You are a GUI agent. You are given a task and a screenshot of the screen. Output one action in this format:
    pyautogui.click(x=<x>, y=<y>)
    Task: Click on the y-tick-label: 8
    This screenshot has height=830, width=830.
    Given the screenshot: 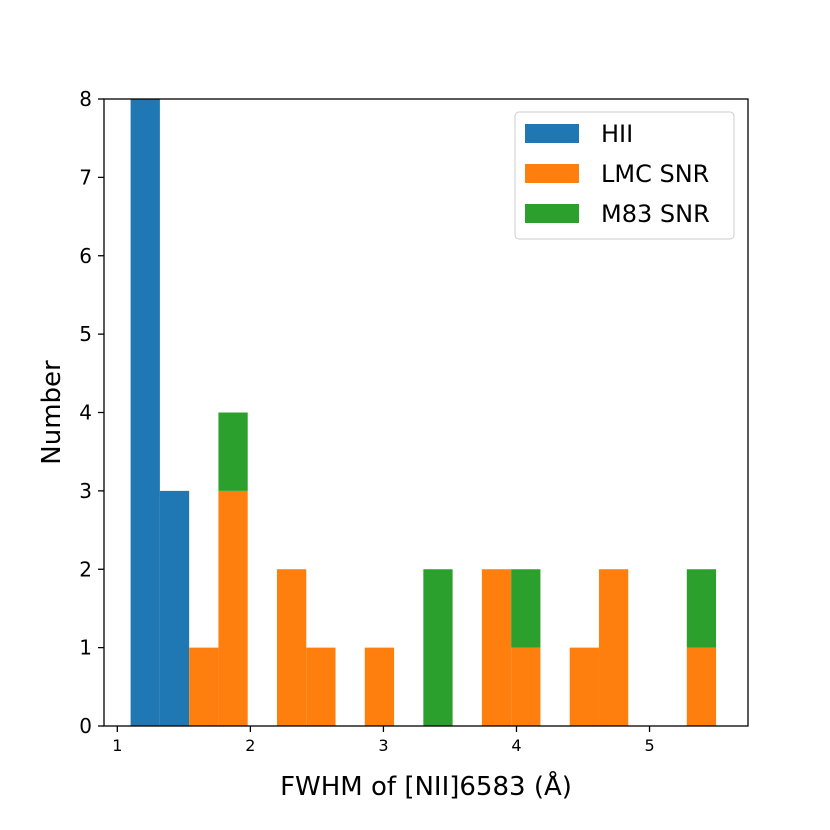 What is the action you would take?
    pyautogui.click(x=85, y=99)
    